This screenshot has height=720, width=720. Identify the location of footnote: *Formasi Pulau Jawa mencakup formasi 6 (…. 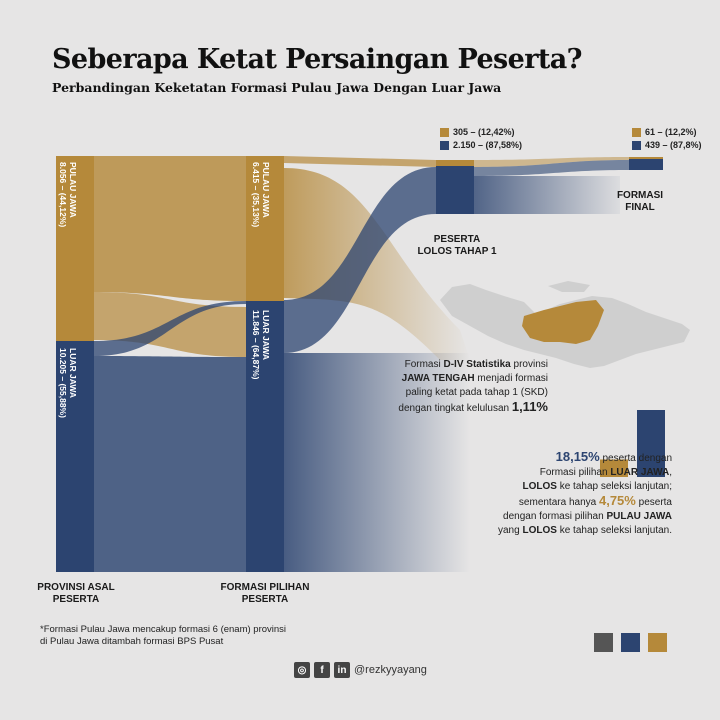
(163, 636).